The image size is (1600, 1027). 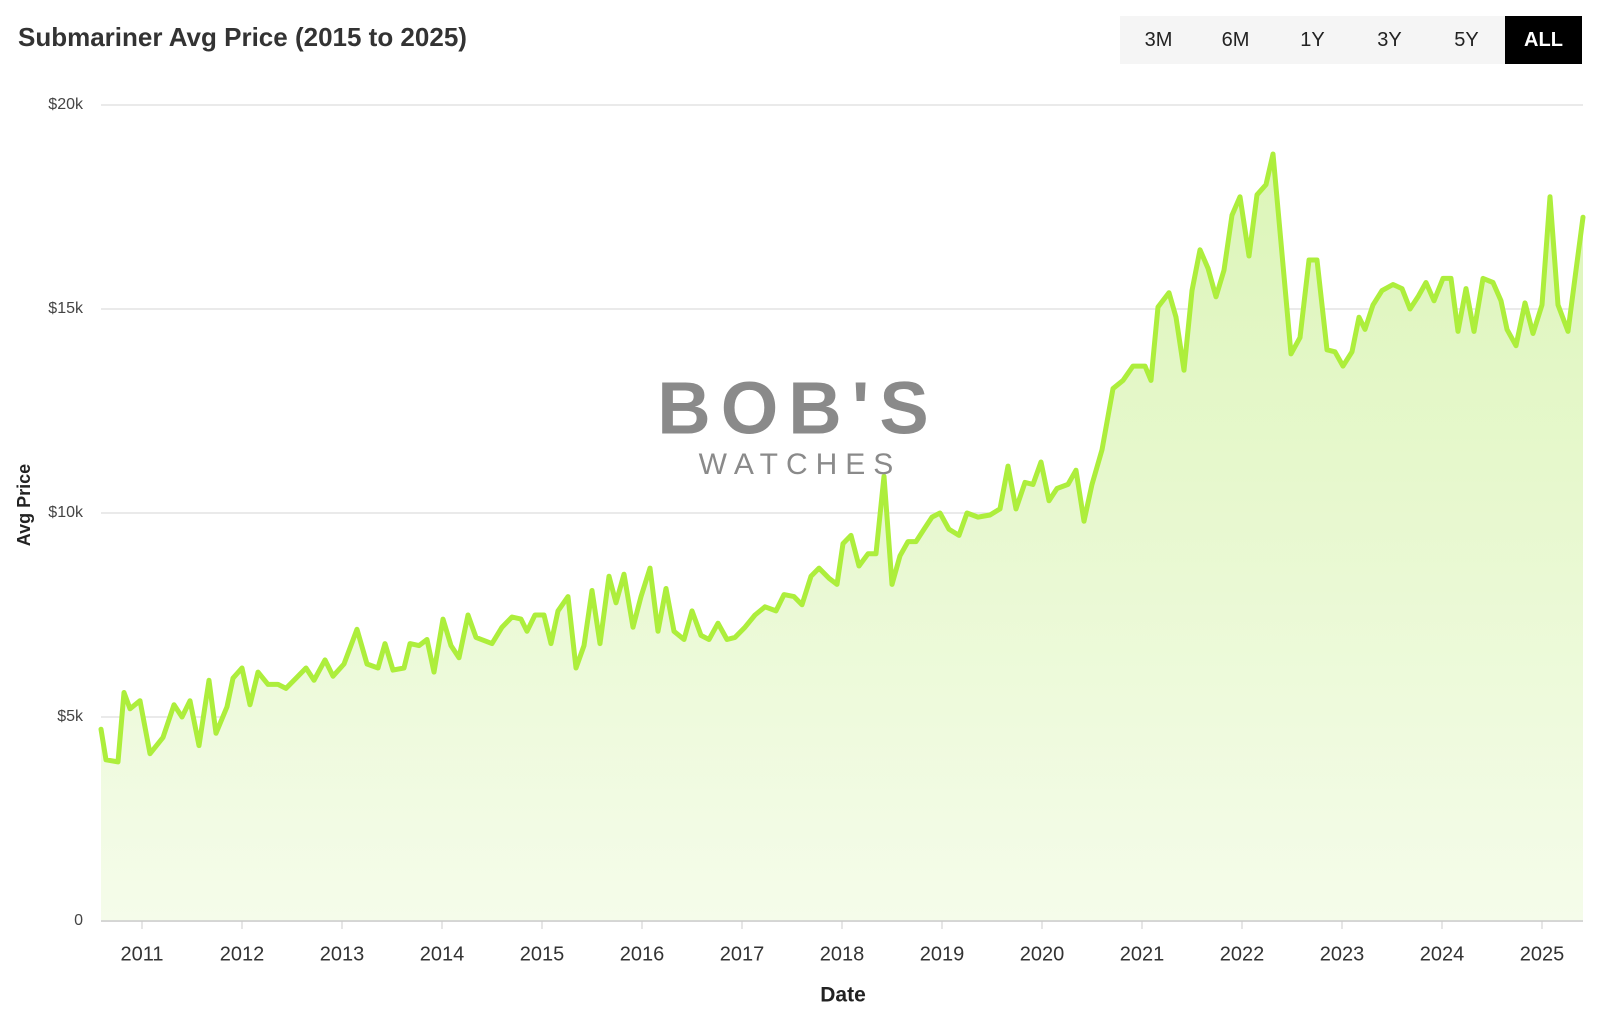 What do you see at coordinates (742, 954) in the screenshot?
I see `x-tick-label: 2017` at bounding box center [742, 954].